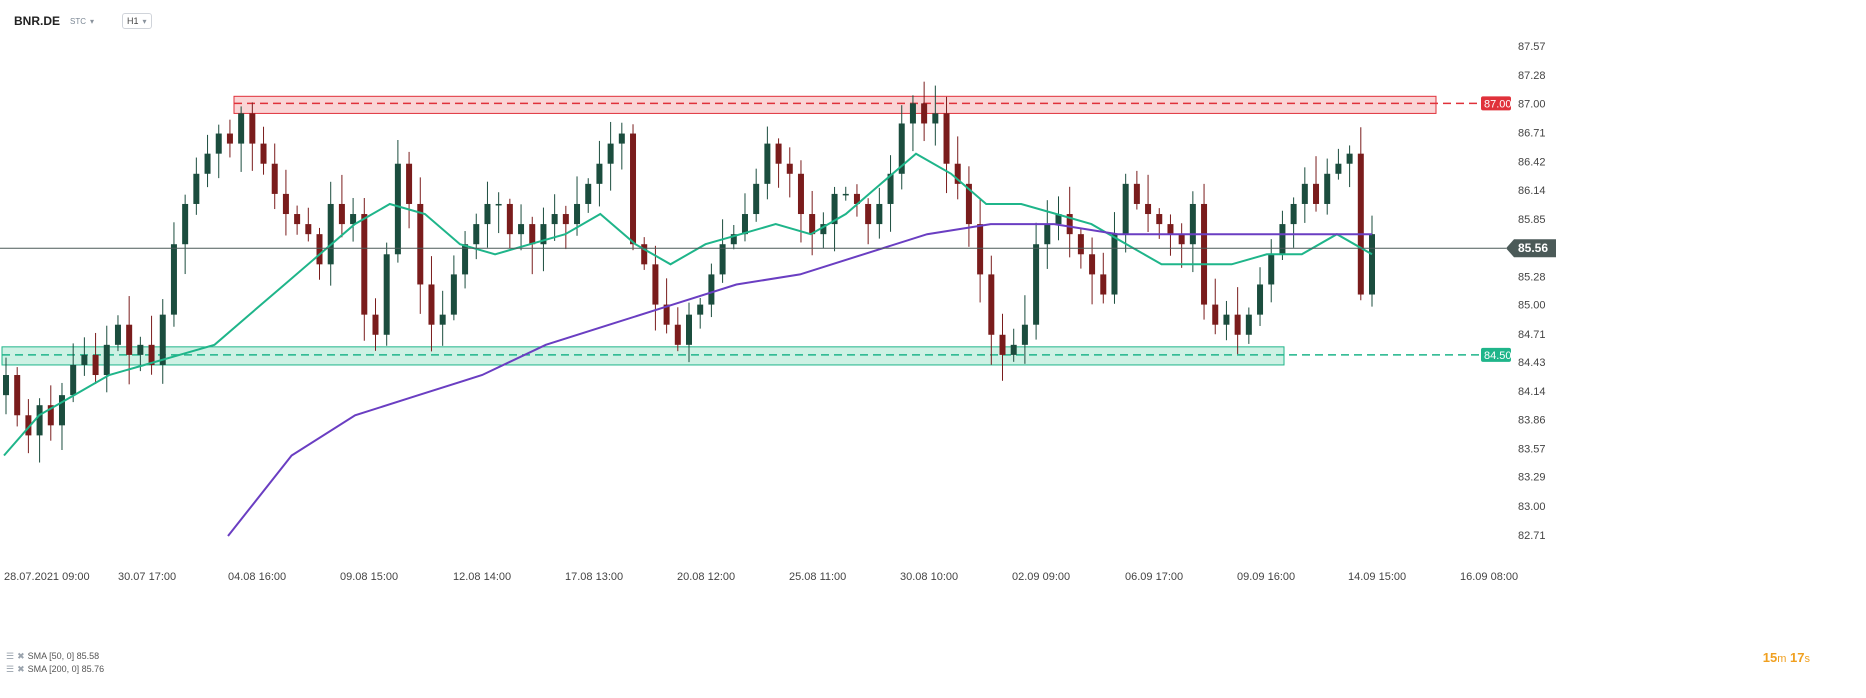 This screenshot has height=698, width=1866. I want to click on close-icon: ✖, so click(21, 669).